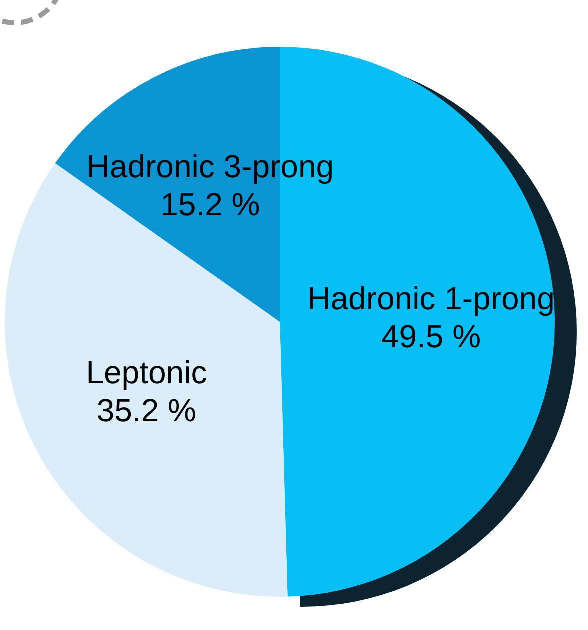  Describe the element at coordinates (147, 372) in the screenshot. I see `slice-label: Leptonic` at that location.